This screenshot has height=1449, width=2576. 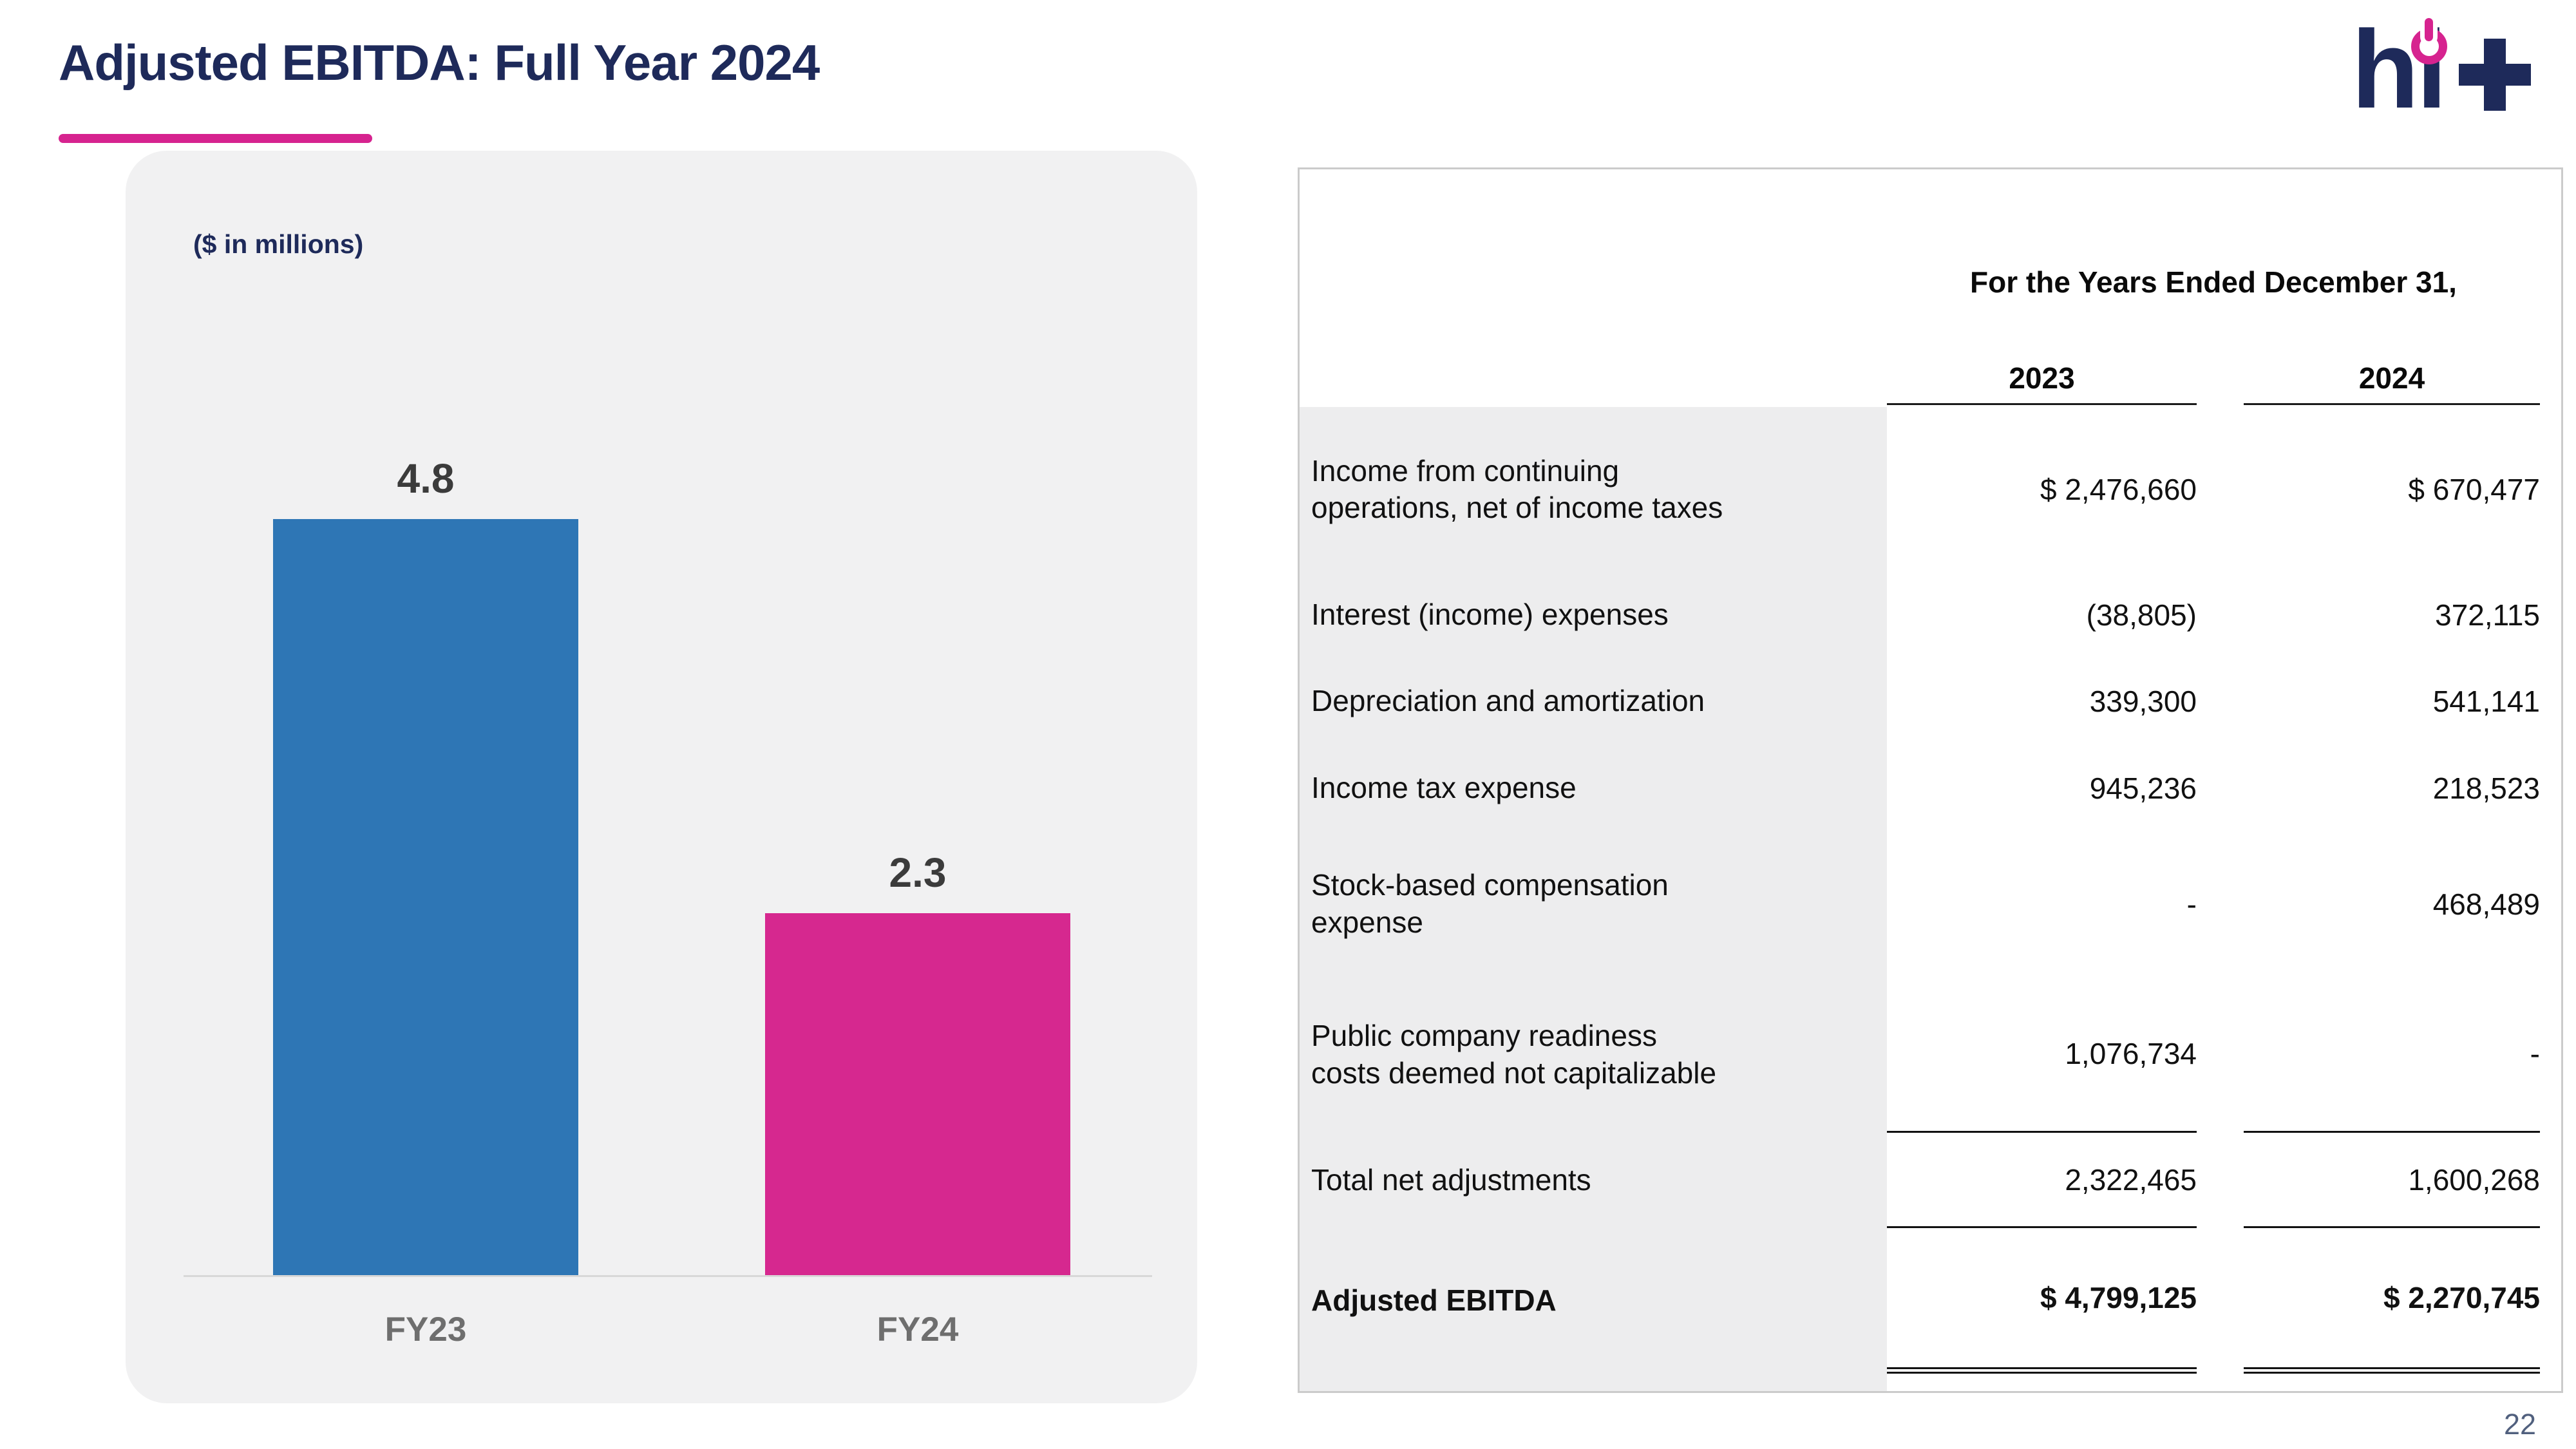 I want to click on value-2024: 541,141, so click(x=2486, y=701).